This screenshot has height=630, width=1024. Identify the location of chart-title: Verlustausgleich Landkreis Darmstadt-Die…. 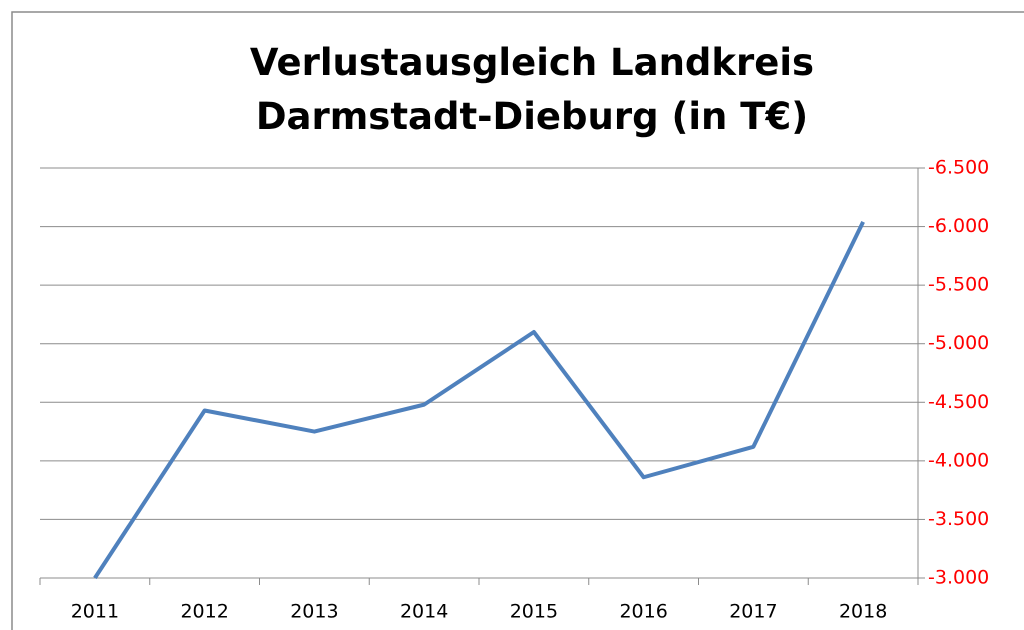
(532, 89).